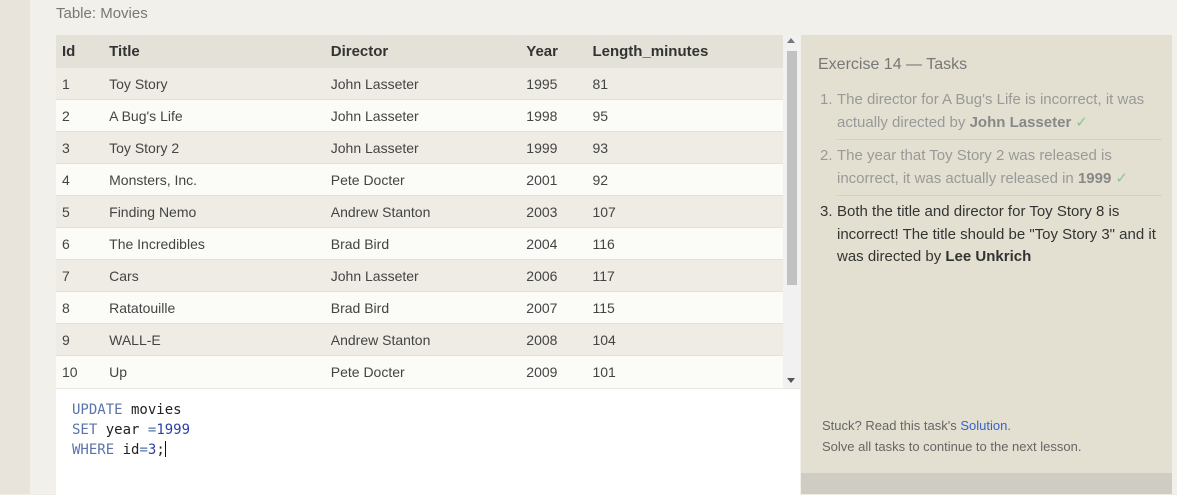 This screenshot has width=1177, height=495. Describe the element at coordinates (792, 168) in the screenshot. I see `scrollbar-thumb` at that location.